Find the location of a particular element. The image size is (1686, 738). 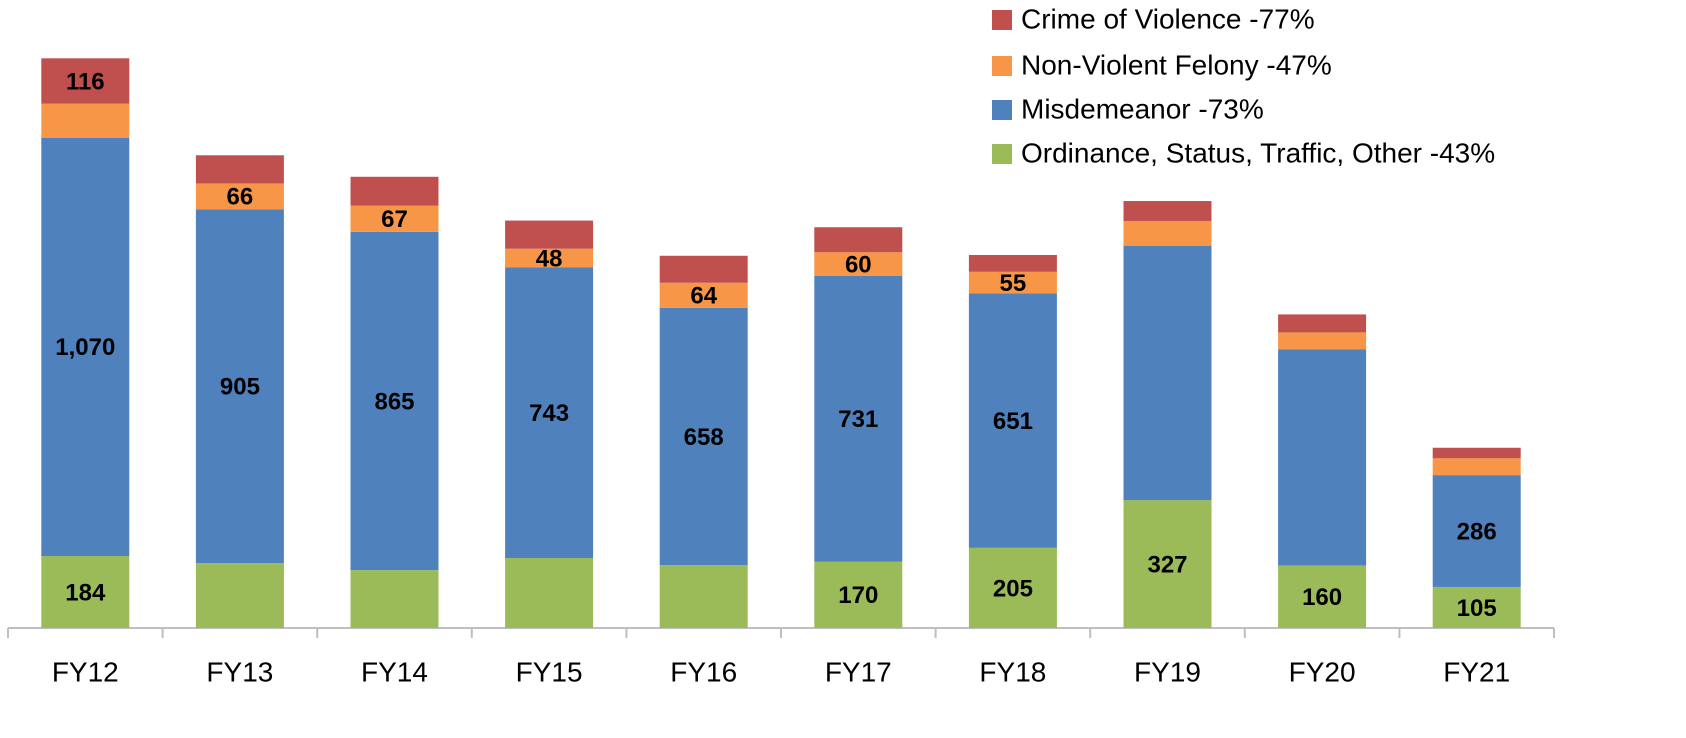

data-label: 116 is located at coordinates (85, 81).